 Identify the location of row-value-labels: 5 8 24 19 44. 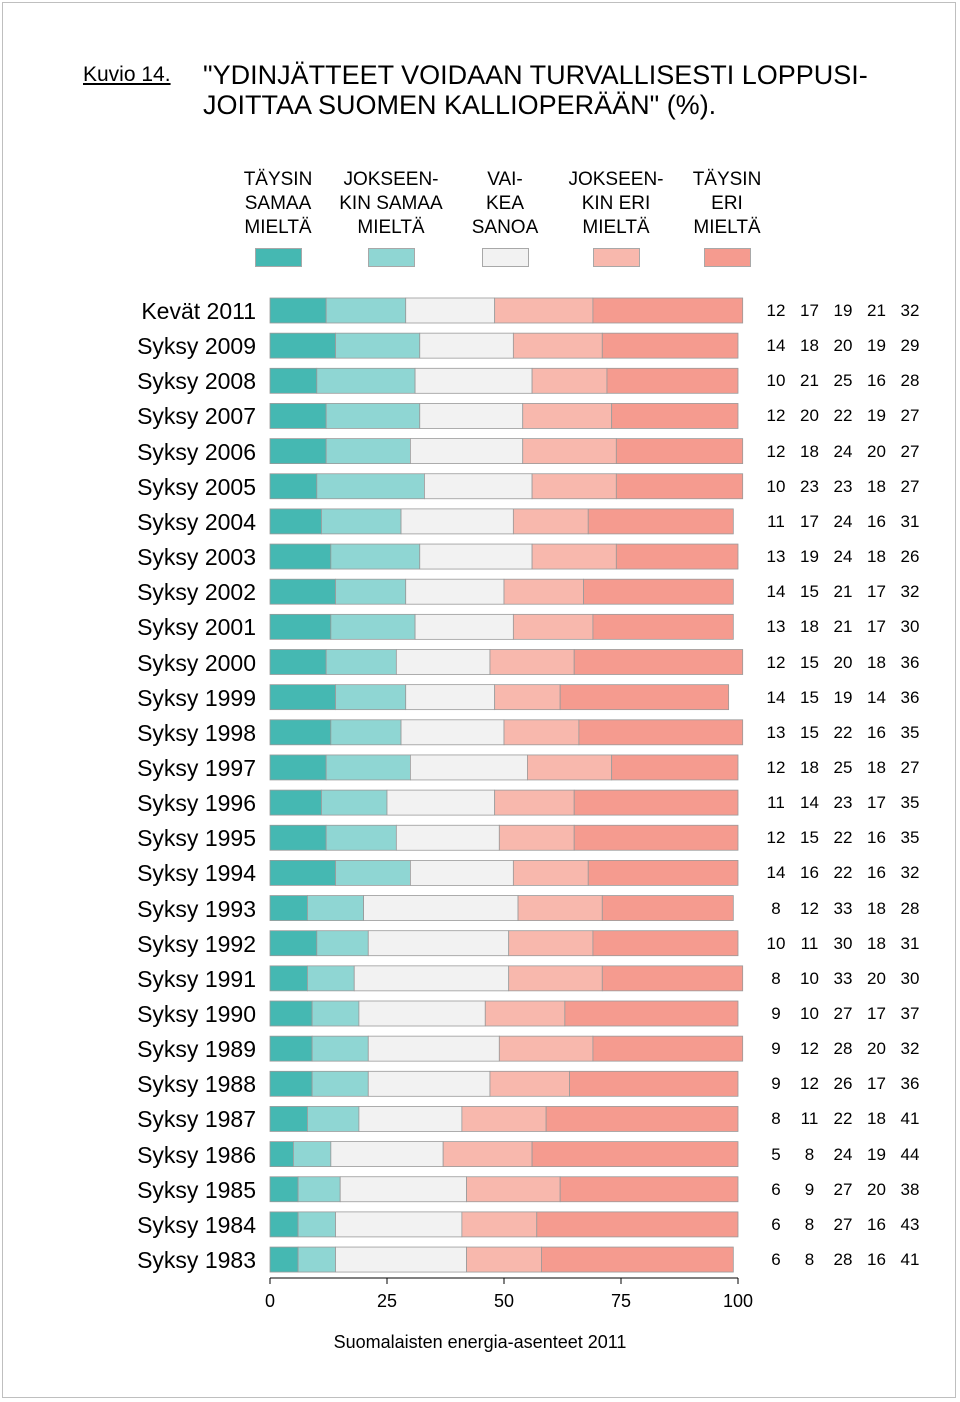
(843, 1155).